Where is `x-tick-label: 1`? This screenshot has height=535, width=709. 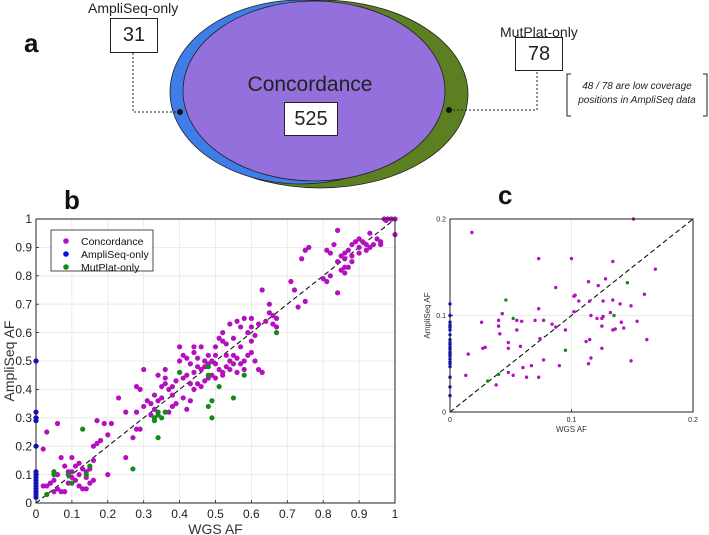 x-tick-label: 1 is located at coordinates (395, 514).